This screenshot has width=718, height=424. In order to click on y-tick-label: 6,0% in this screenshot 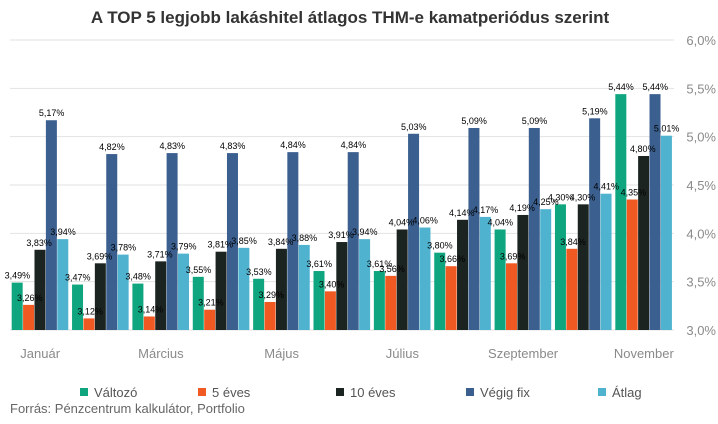, I will do `click(701, 40)`.